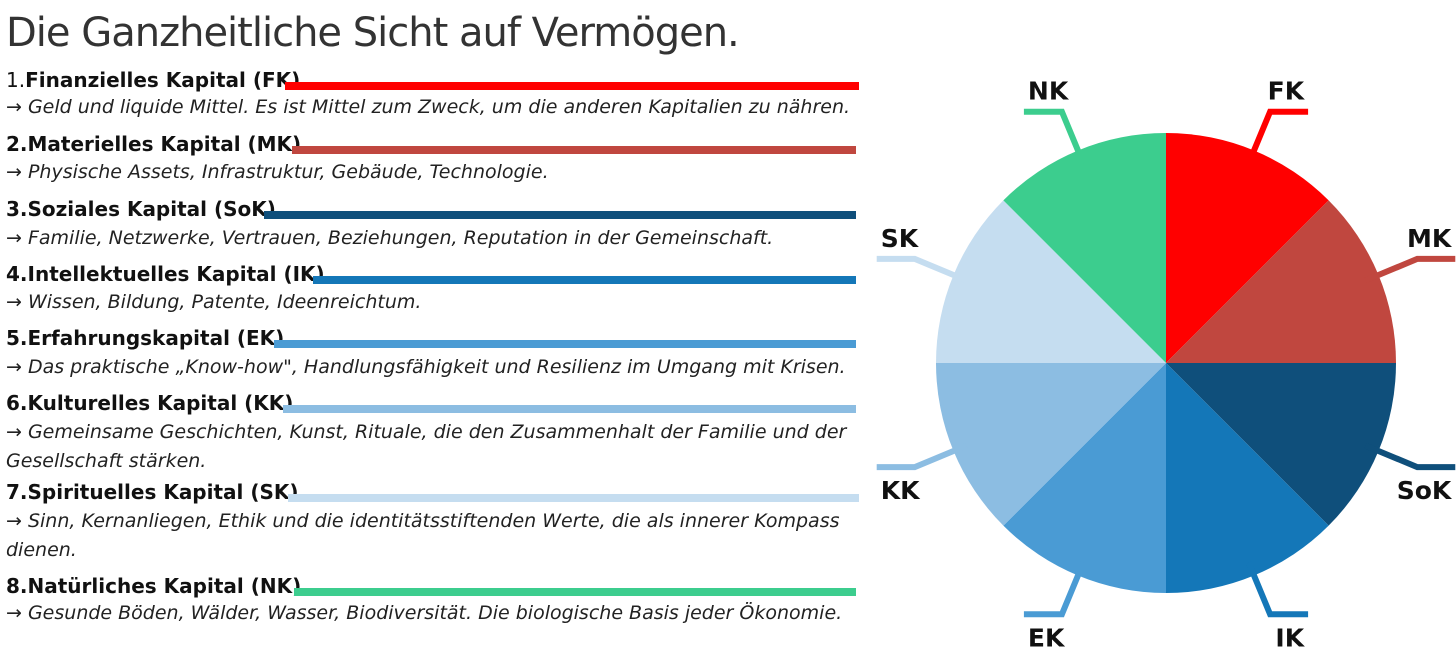 The width and height of the screenshot is (1456, 651). What do you see at coordinates (17, 144) in the screenshot?
I see `item-number: 2.` at bounding box center [17, 144].